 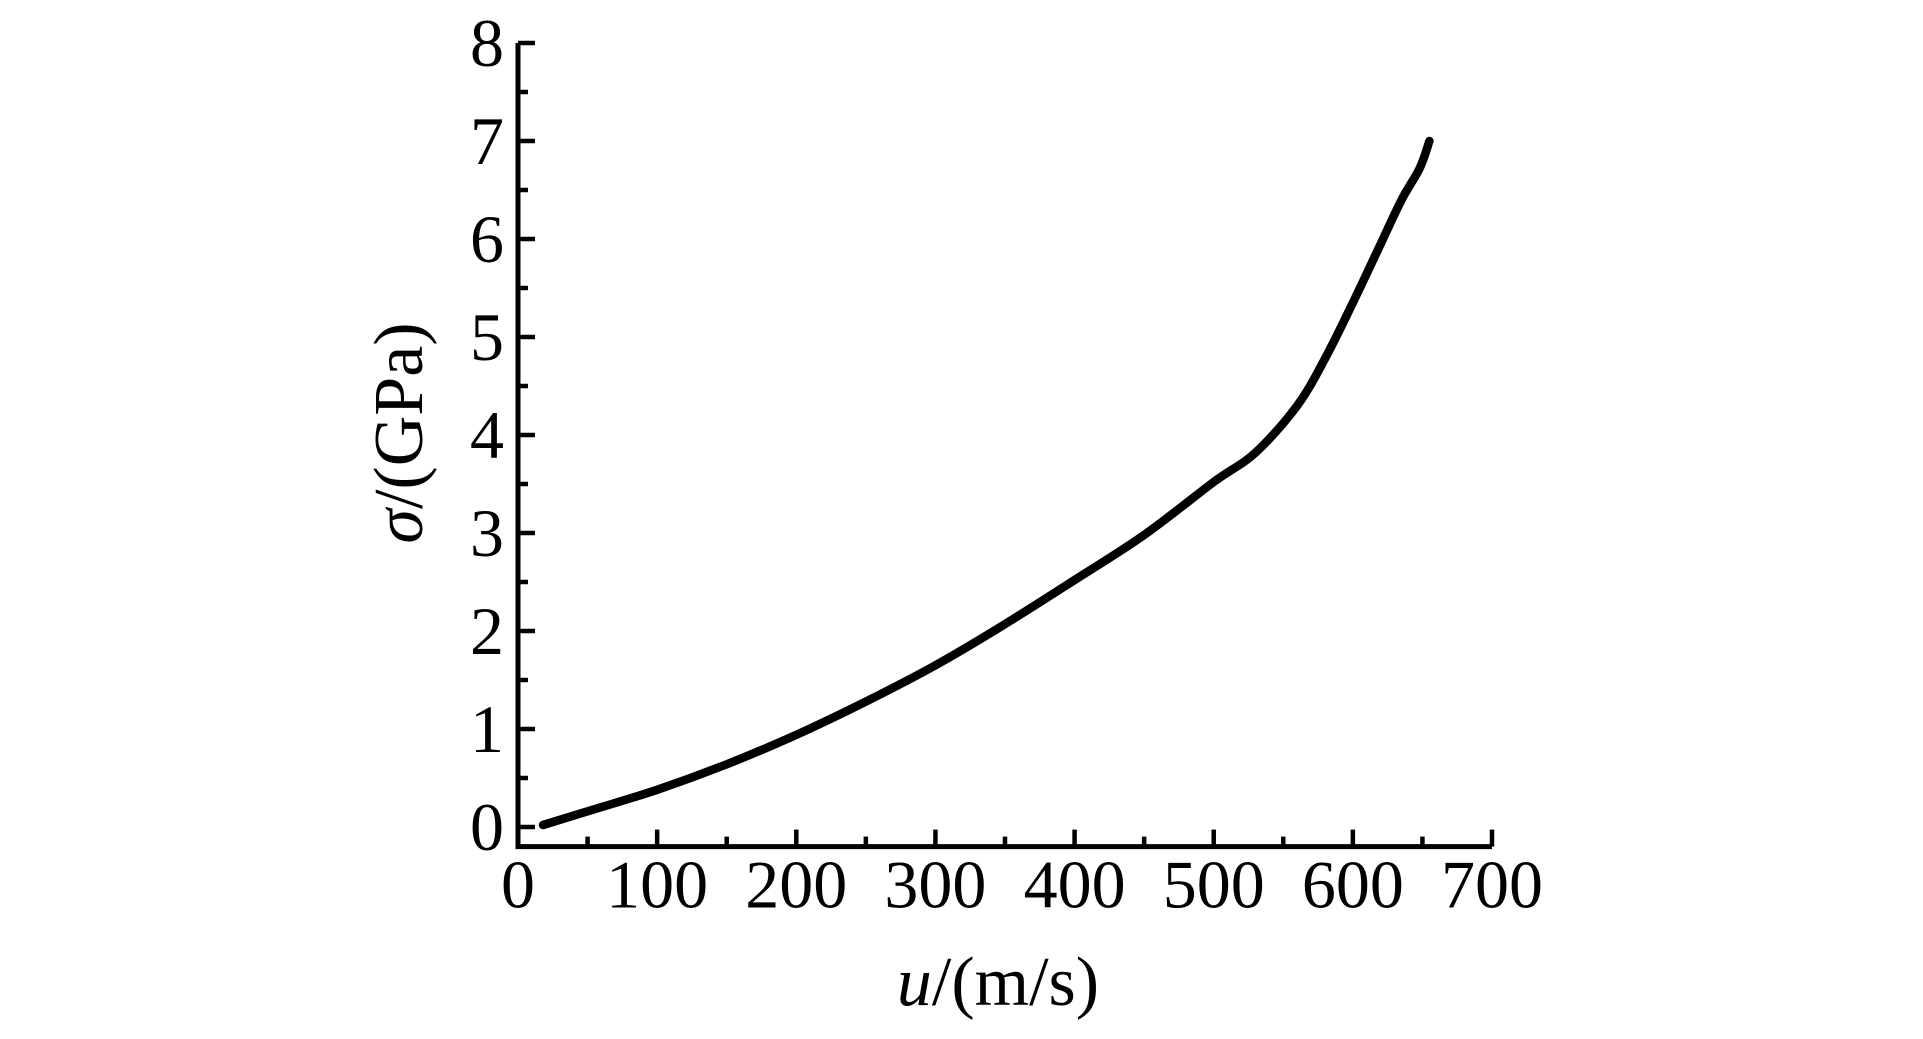 I want to click on x-tick-label: 400, so click(x=1075, y=885).